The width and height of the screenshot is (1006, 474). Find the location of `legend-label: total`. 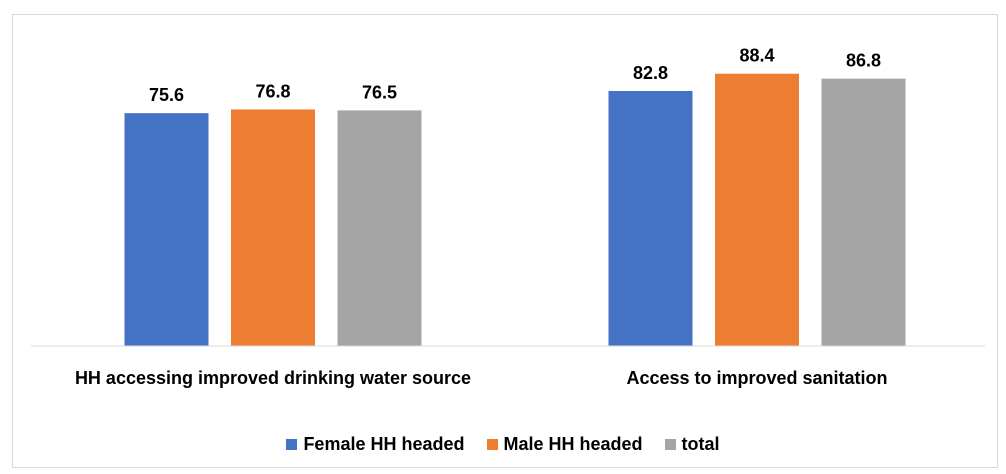

legend-label: total is located at coordinates (700, 444).